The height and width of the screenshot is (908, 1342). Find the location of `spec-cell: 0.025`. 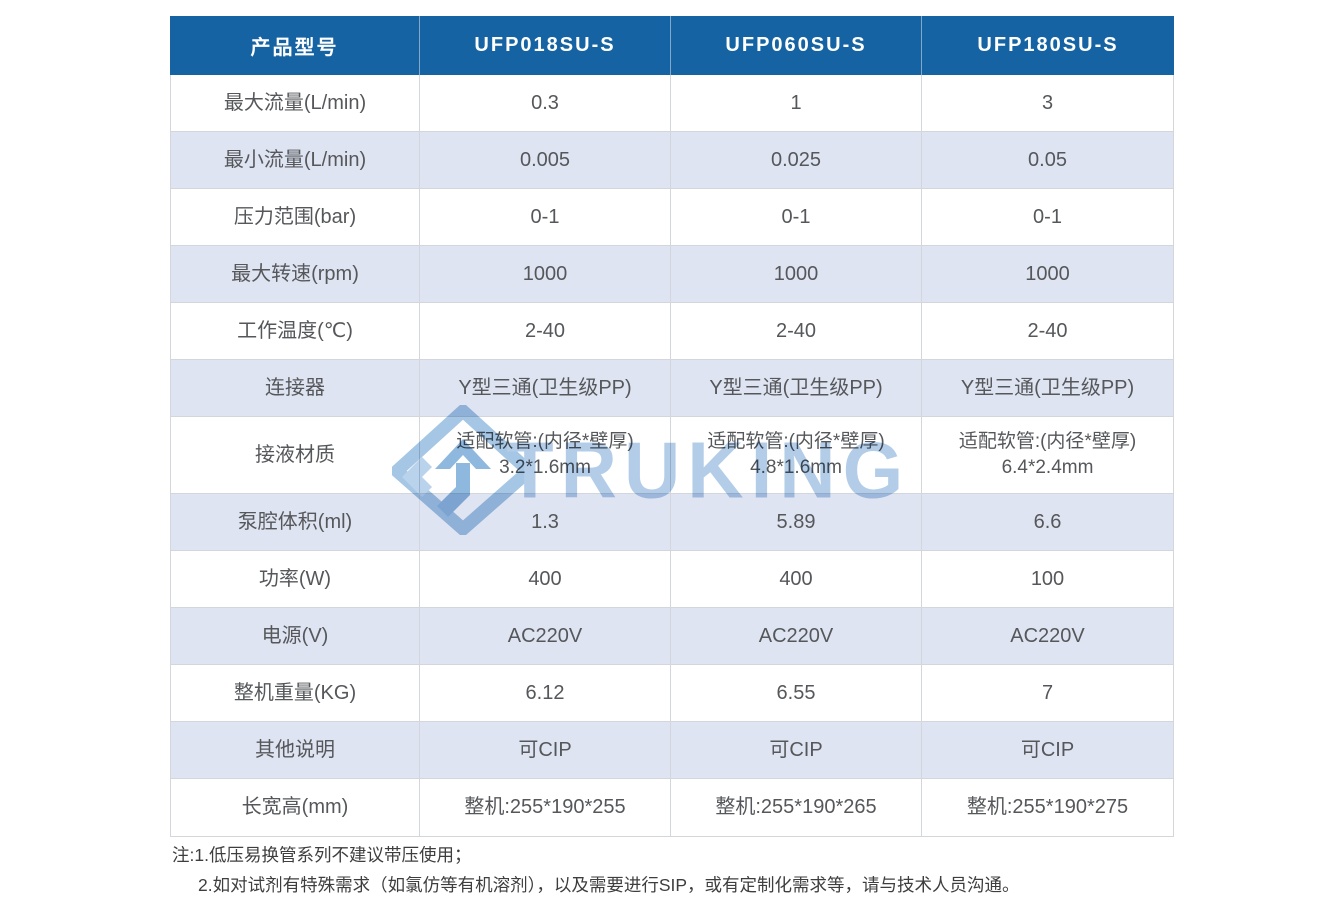

spec-cell: 0.025 is located at coordinates (796, 160).